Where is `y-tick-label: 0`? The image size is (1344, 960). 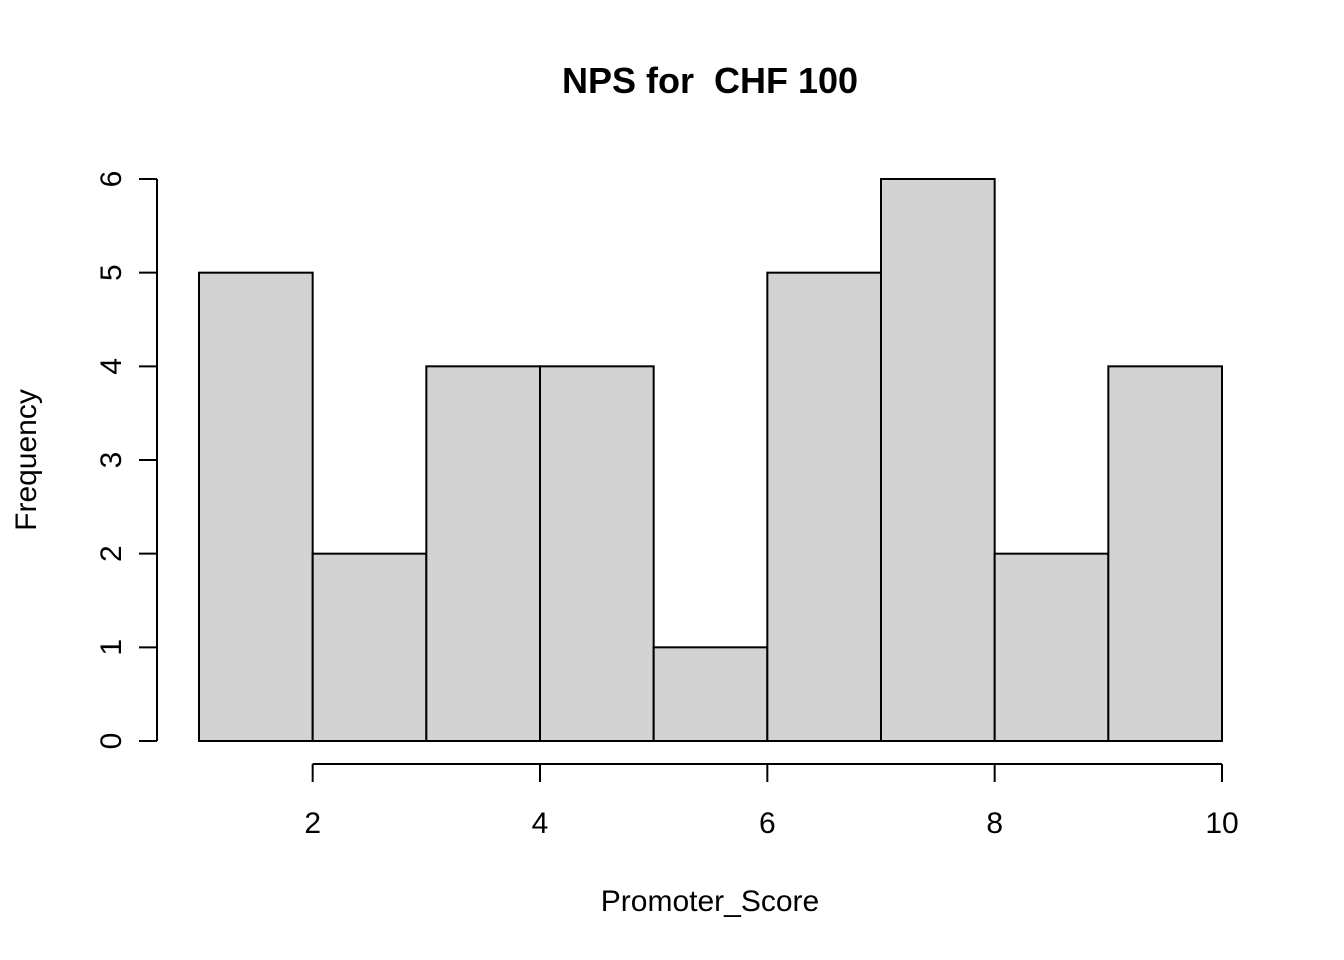
y-tick-label: 0 is located at coordinates (111, 741).